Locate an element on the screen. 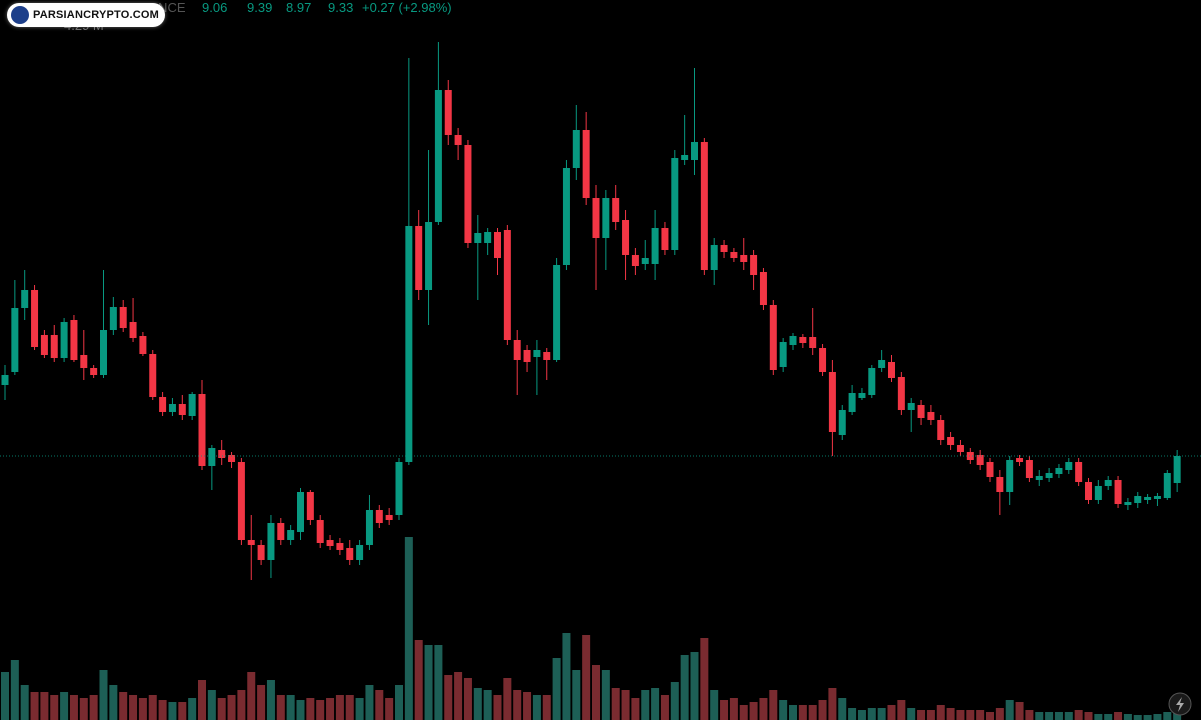  low-value: 8.97 is located at coordinates (299, 7).